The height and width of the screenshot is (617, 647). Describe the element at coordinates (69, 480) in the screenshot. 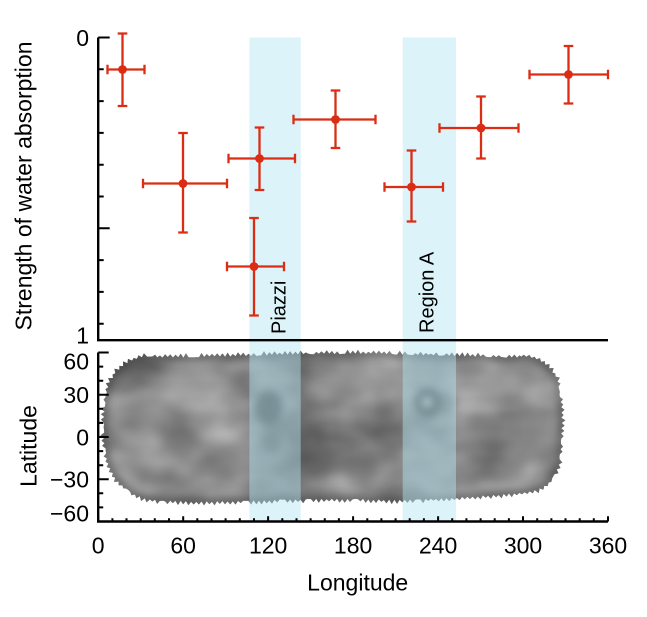

I see `svg-text: −30` at that location.